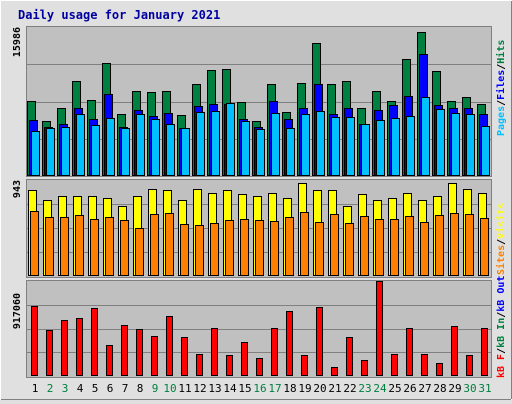 Image resolution: width=512 pixels, height=404 pixels. Describe the element at coordinates (319, 388) in the screenshot. I see `day-label-20: 20` at that location.